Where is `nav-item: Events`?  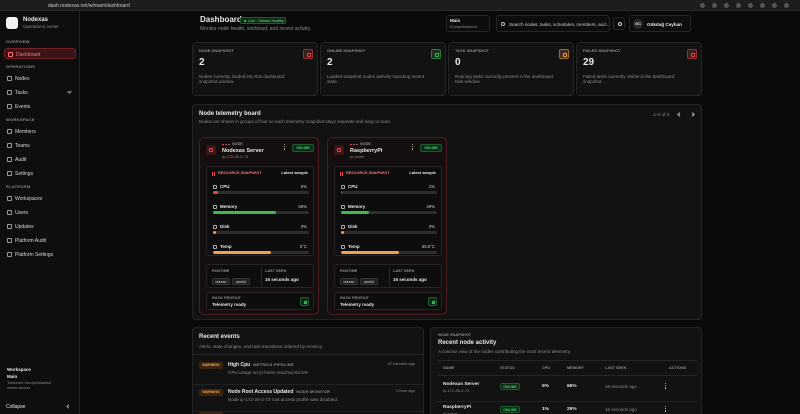
nav-item: Events is located at coordinates (40, 106).